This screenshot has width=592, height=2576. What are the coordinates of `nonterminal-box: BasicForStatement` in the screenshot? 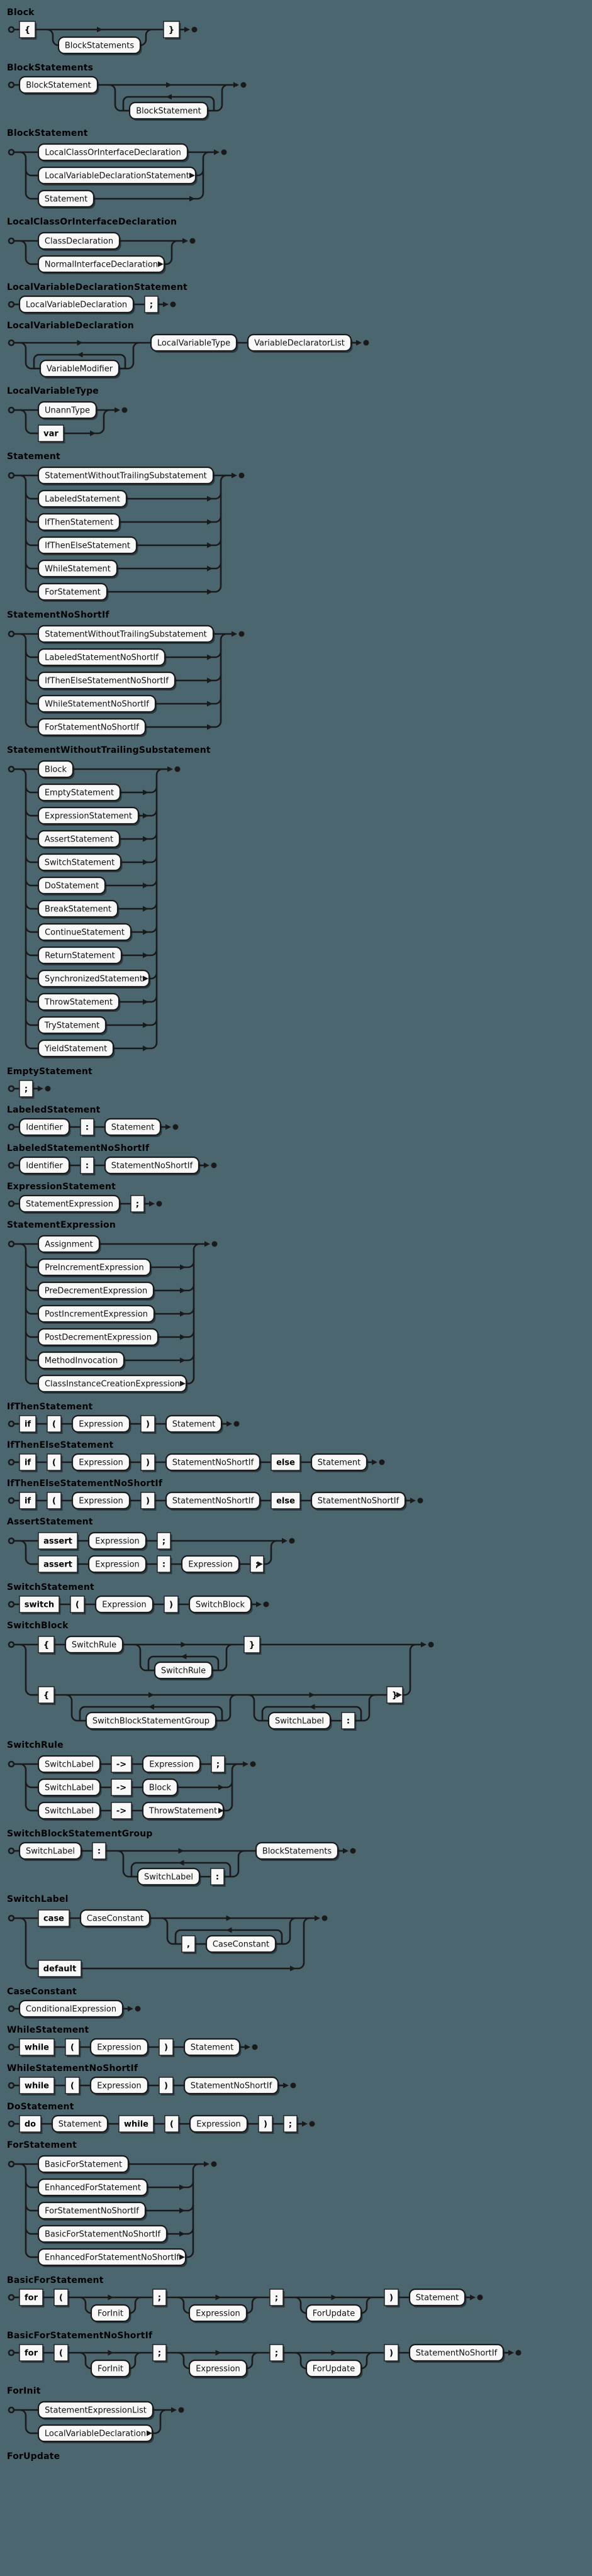 It's located at (83, 2164).